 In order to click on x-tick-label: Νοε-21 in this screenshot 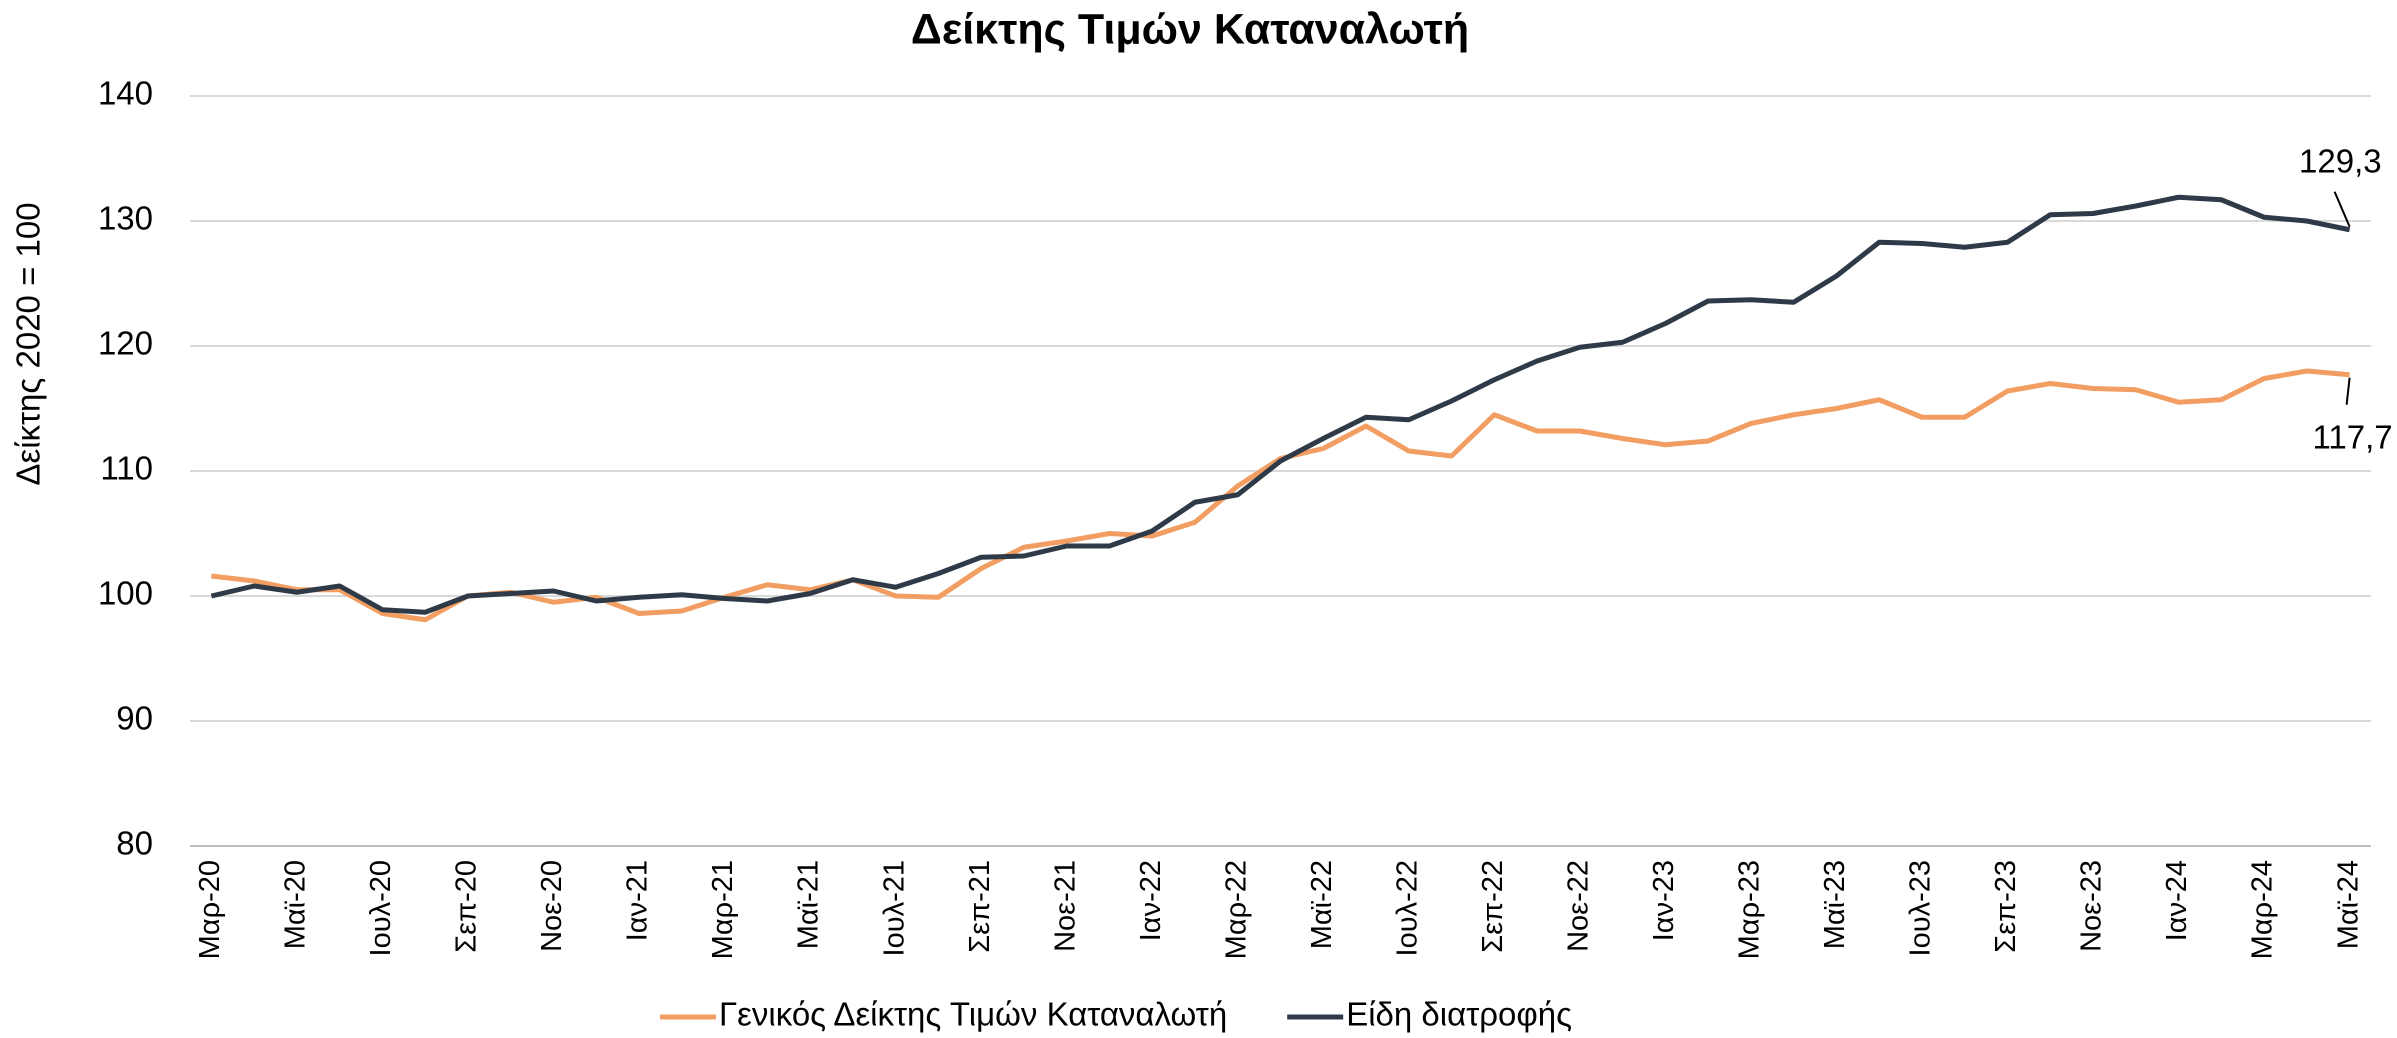, I will do `click(1065, 906)`.